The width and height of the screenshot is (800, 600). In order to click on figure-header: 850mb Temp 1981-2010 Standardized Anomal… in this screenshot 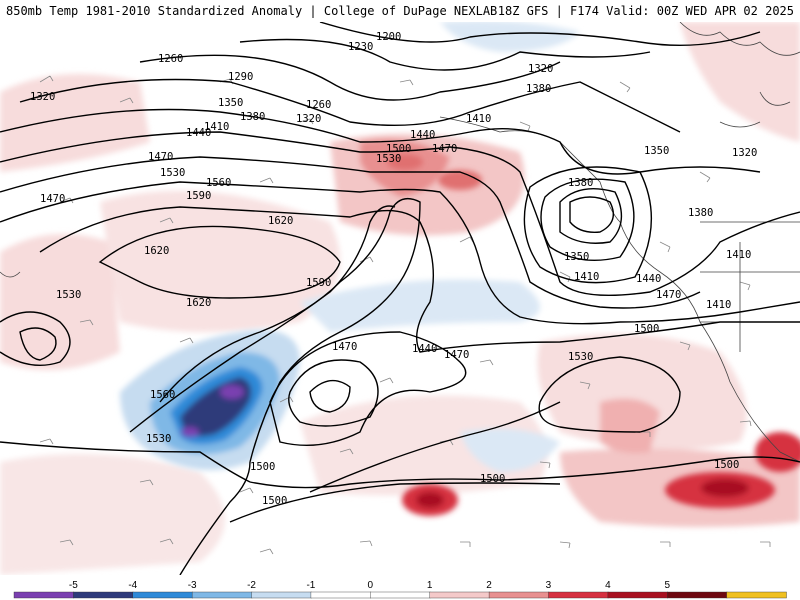, I will do `click(400, 11)`.